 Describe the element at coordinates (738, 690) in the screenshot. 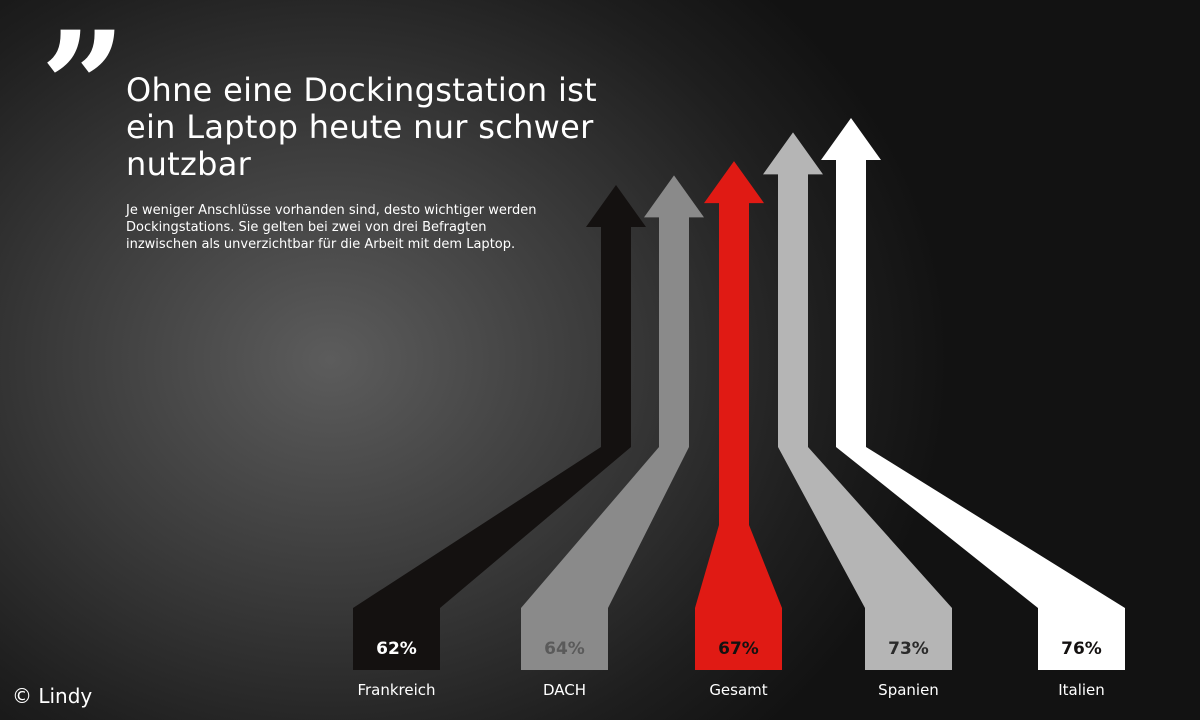

I see `category-label-gesamt: Gesamt` at that location.